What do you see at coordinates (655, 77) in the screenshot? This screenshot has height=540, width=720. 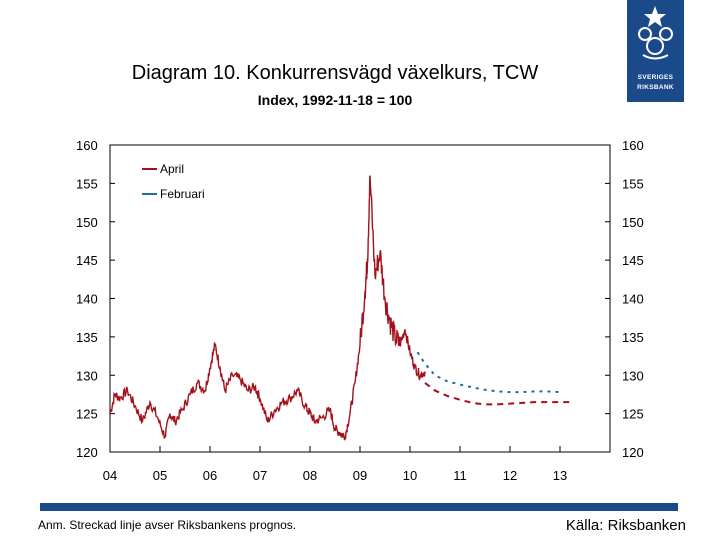 I see `logo-line1: SVERIGES` at bounding box center [655, 77].